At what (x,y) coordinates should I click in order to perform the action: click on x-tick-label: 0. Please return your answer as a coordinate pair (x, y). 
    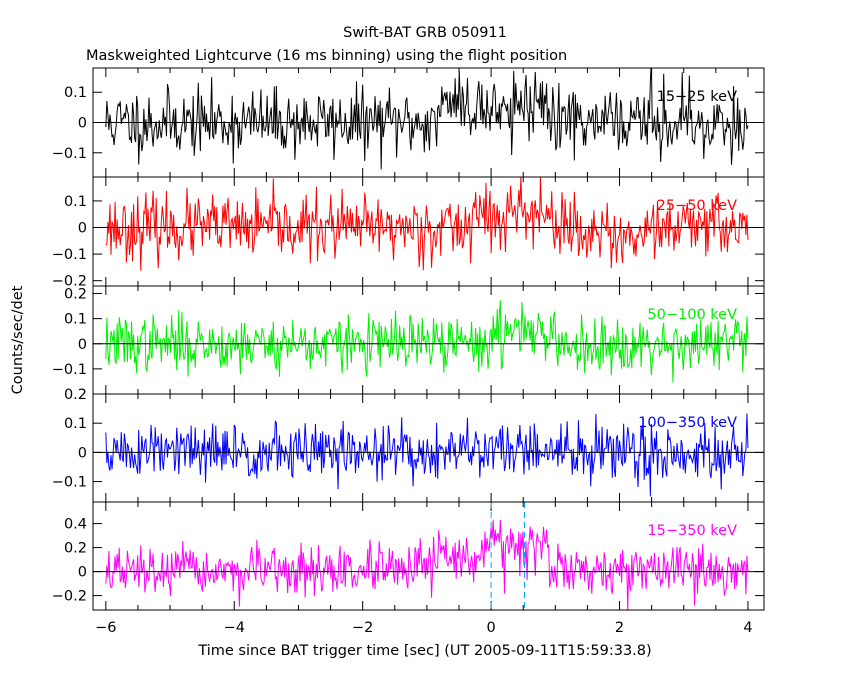
    Looking at the image, I should click on (490, 628).